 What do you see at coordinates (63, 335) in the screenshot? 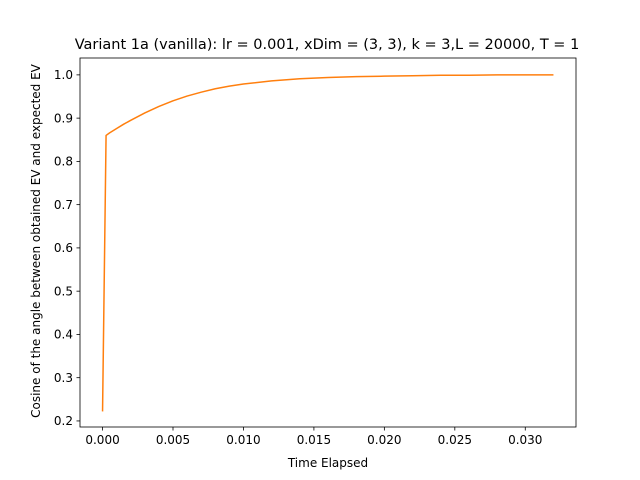
I see `y-tick-label: 0.4` at bounding box center [63, 335].